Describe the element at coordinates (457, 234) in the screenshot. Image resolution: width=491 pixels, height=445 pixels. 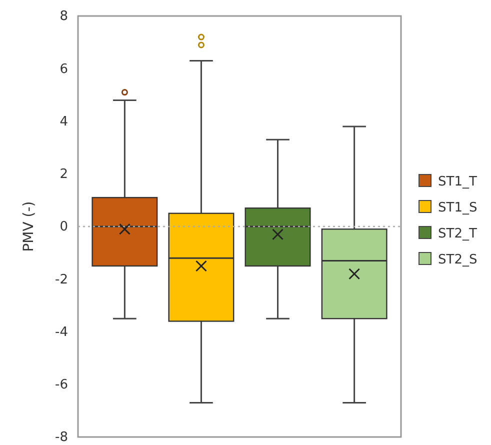
I see `legend-label: ST2_T` at that location.